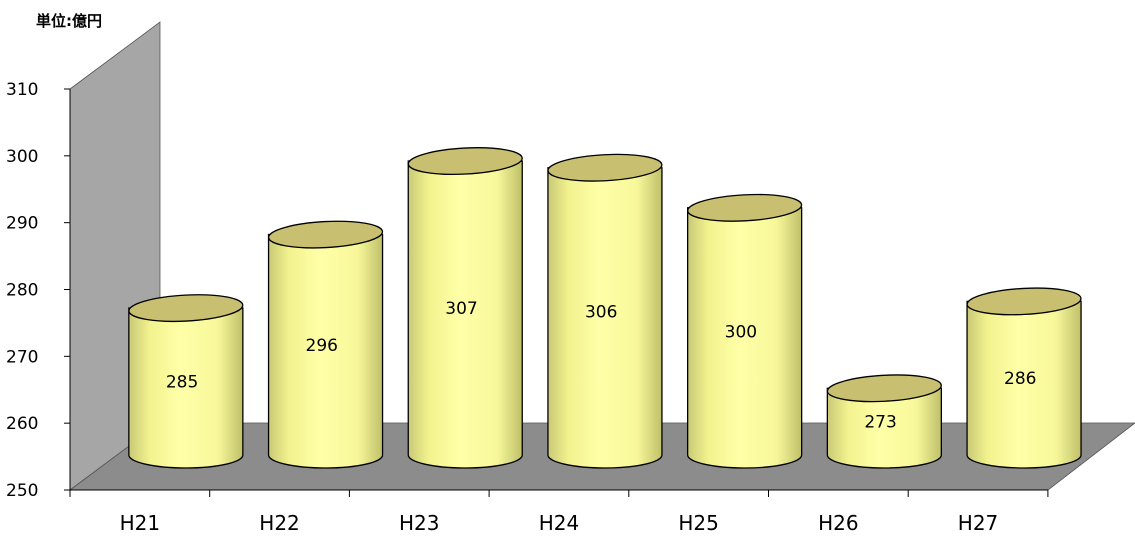  I want to click on data-label: 307, so click(461, 309).